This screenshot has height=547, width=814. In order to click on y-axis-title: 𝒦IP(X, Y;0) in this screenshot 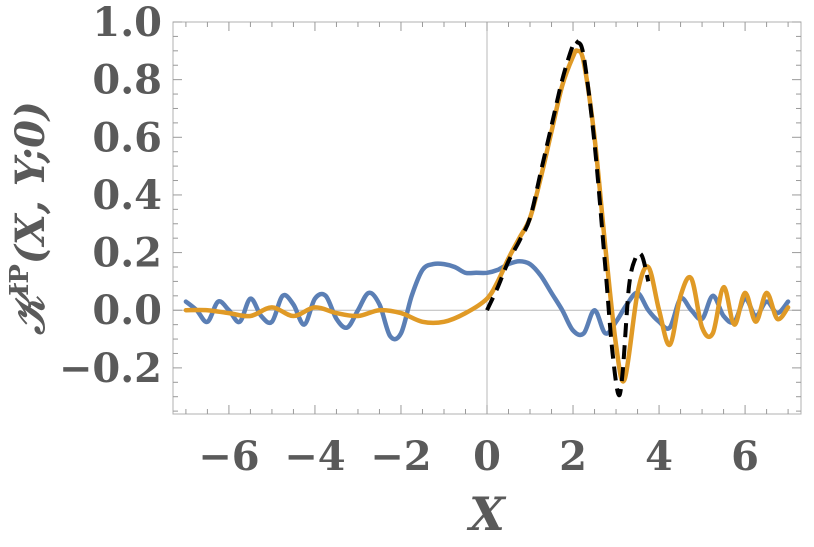, I will do `click(29, 218)`.